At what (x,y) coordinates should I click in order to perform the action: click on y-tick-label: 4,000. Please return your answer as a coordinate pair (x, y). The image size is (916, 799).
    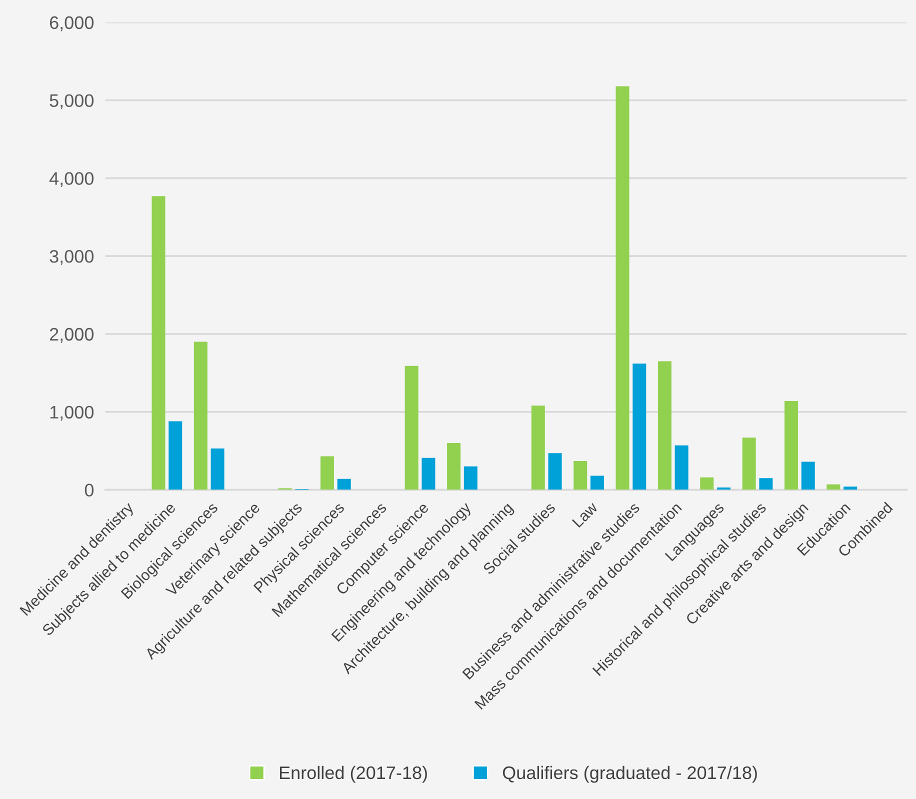
    Looking at the image, I should click on (71, 180).